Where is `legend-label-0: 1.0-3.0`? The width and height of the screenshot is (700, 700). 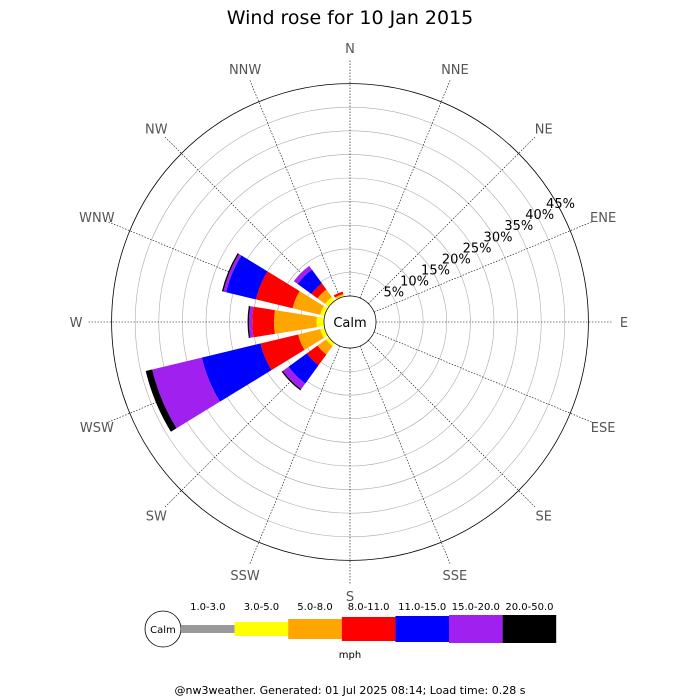 legend-label-0: 1.0-3.0 is located at coordinates (207, 607).